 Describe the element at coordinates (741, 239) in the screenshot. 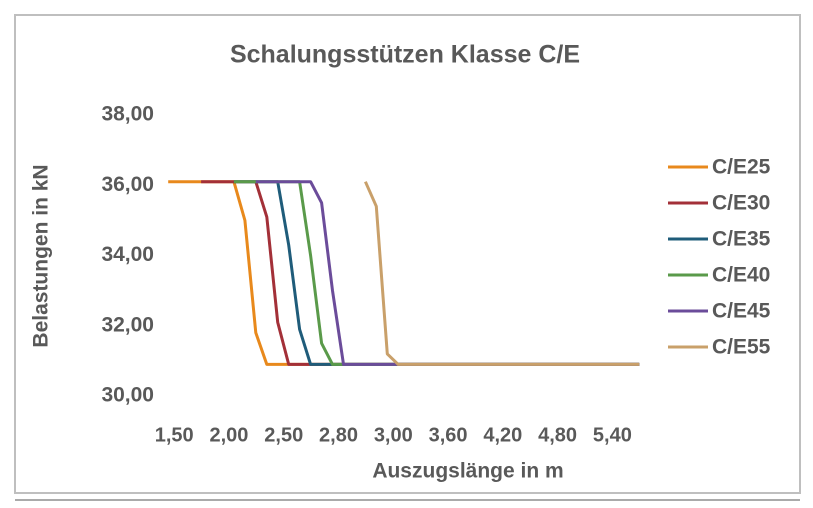

I see `legend-label: C/E35` at that location.